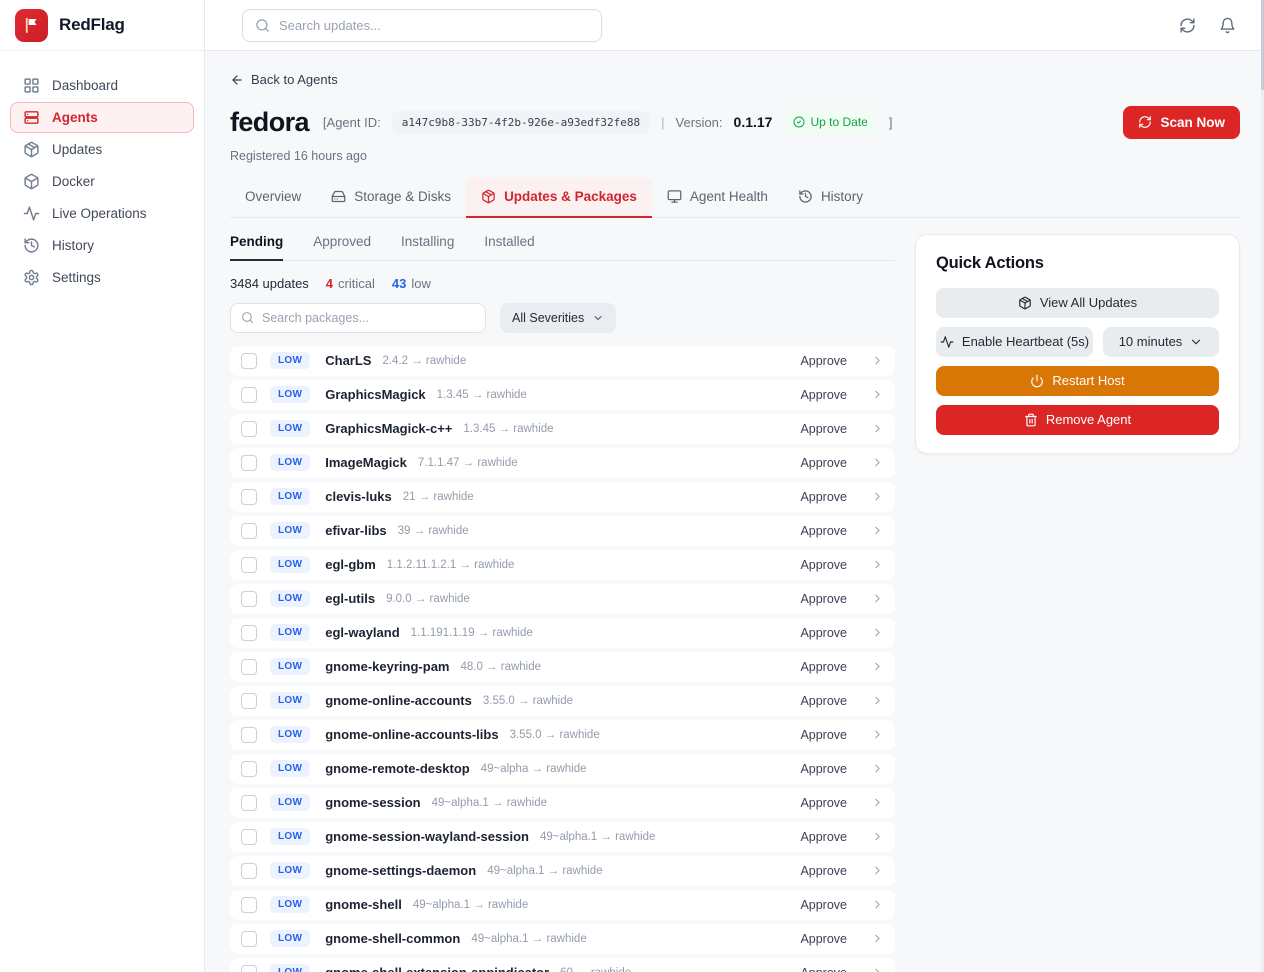 Image resolution: width=1264 pixels, height=972 pixels. What do you see at coordinates (75, 117) in the screenshot?
I see `sidebar-item-label: Agents` at bounding box center [75, 117].